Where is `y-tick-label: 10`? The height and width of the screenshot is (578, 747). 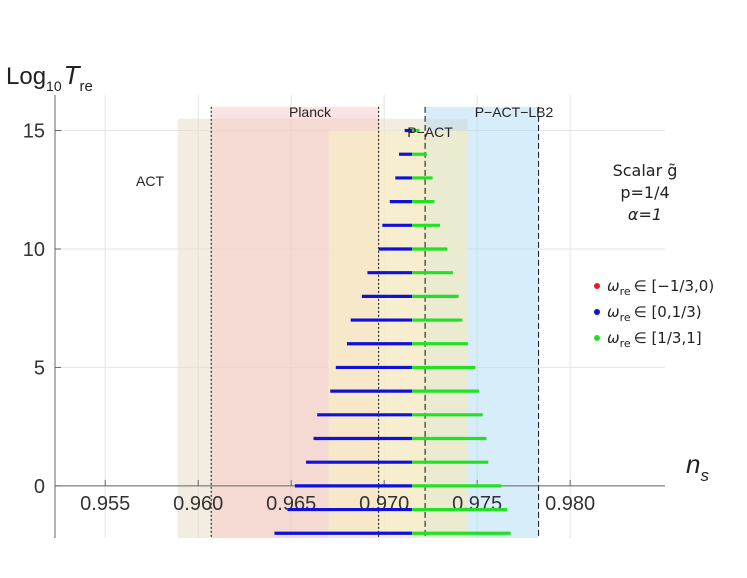
y-tick-label: 10 is located at coordinates (34, 250).